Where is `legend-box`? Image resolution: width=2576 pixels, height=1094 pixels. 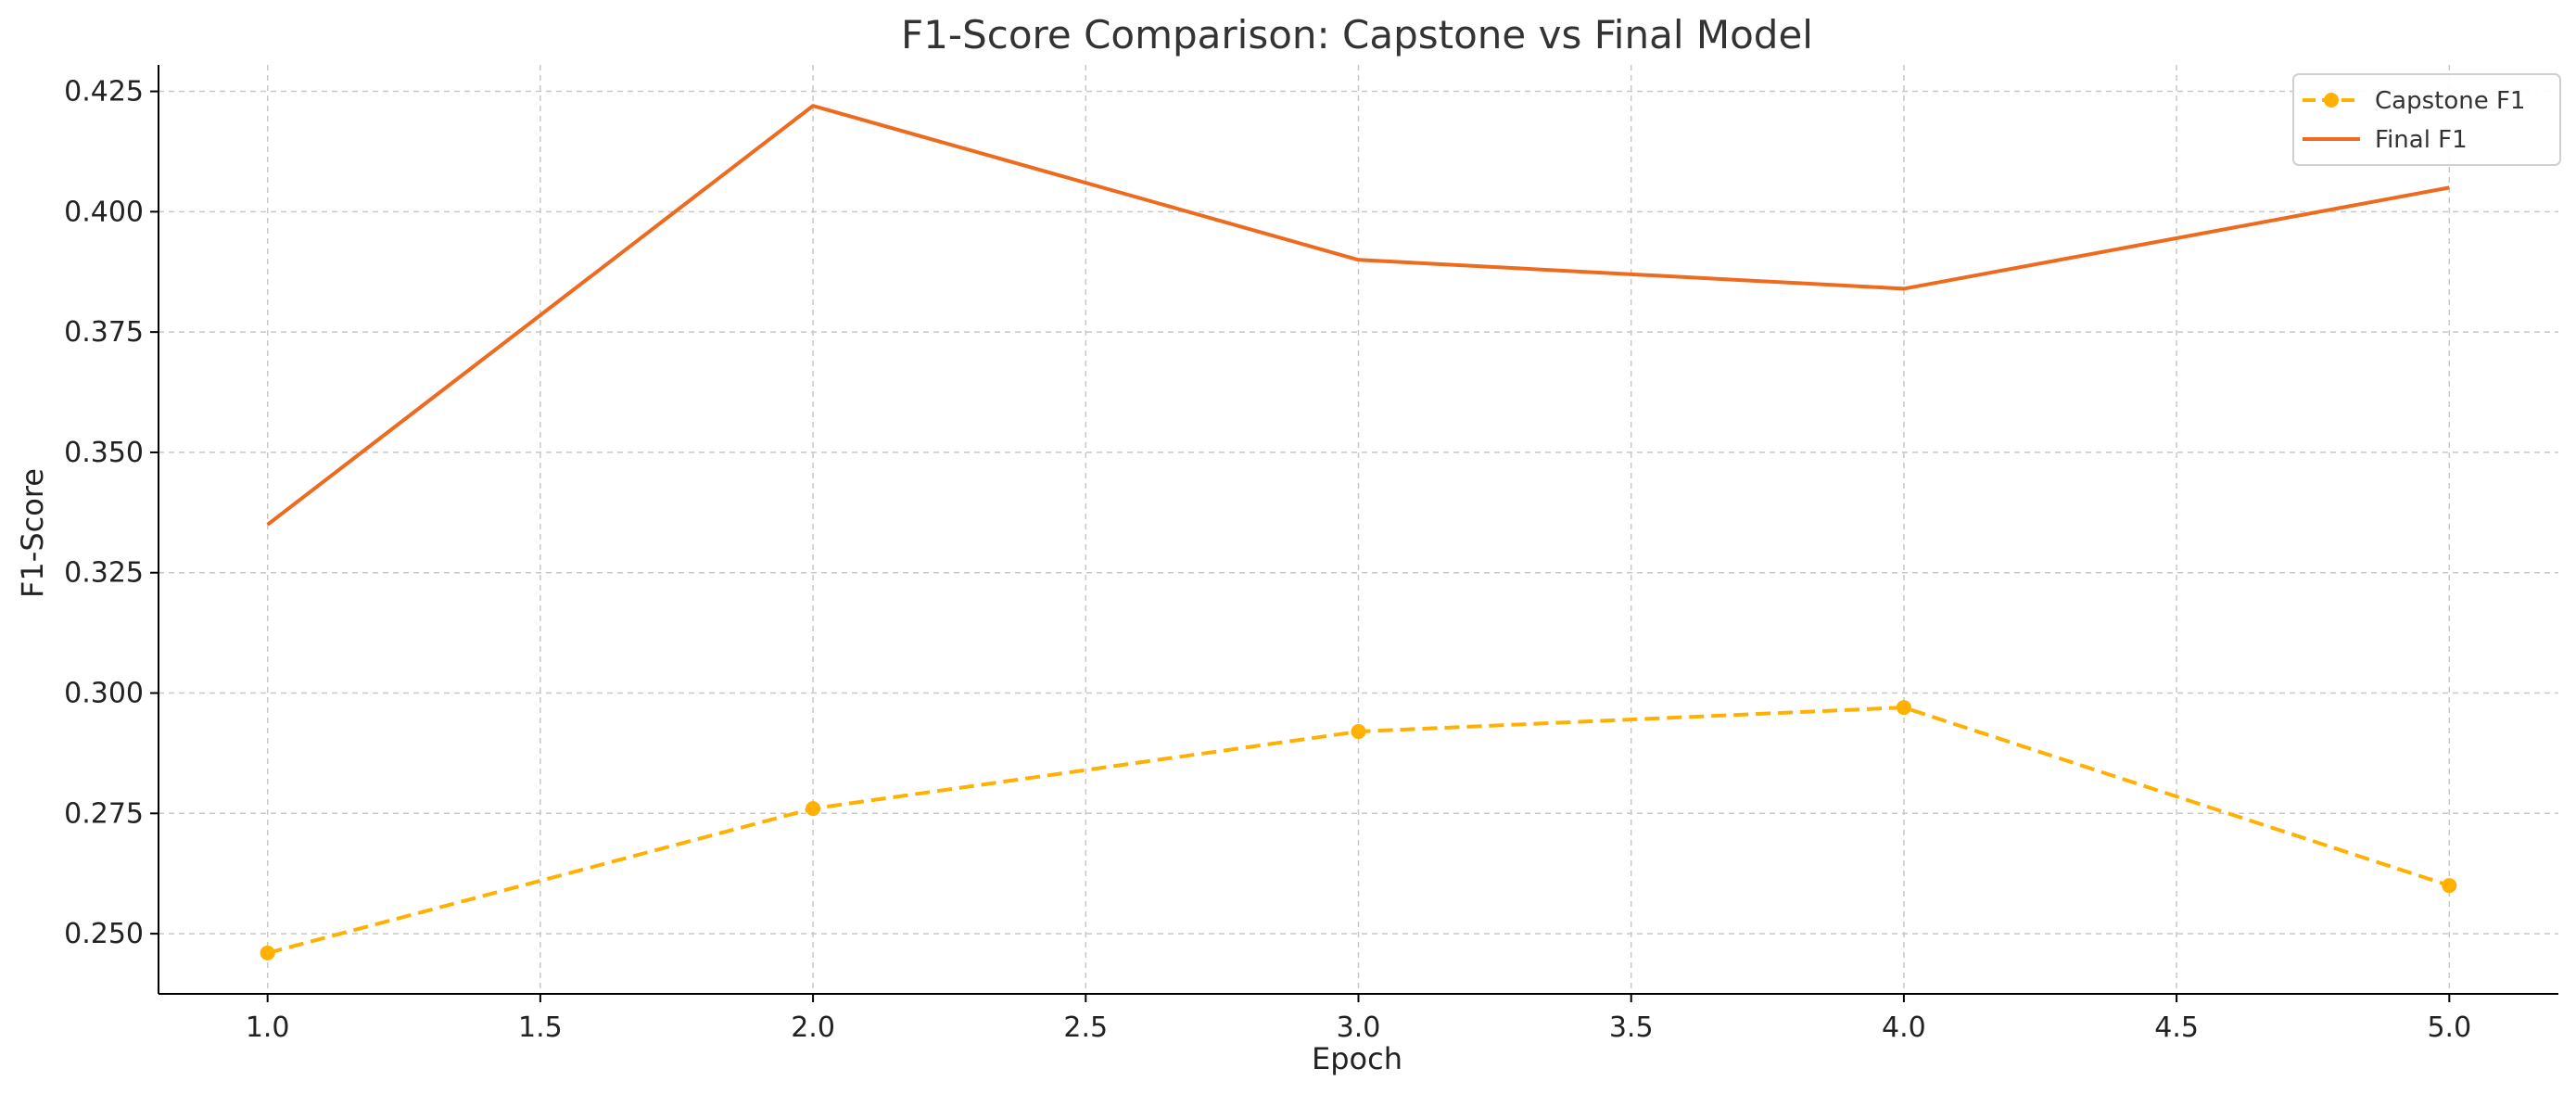 legend-box is located at coordinates (2426, 119).